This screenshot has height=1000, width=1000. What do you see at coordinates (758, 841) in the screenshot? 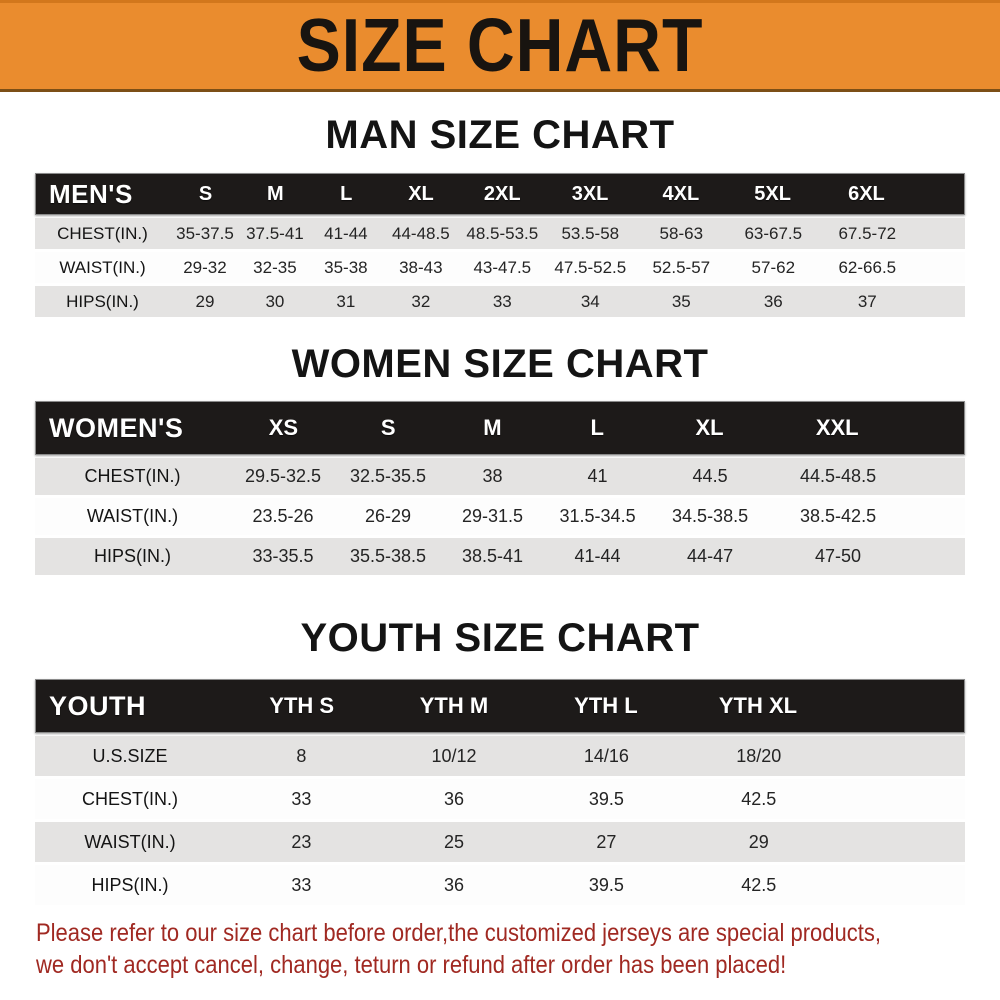
I see `youth-waist-value: 29` at bounding box center [758, 841].